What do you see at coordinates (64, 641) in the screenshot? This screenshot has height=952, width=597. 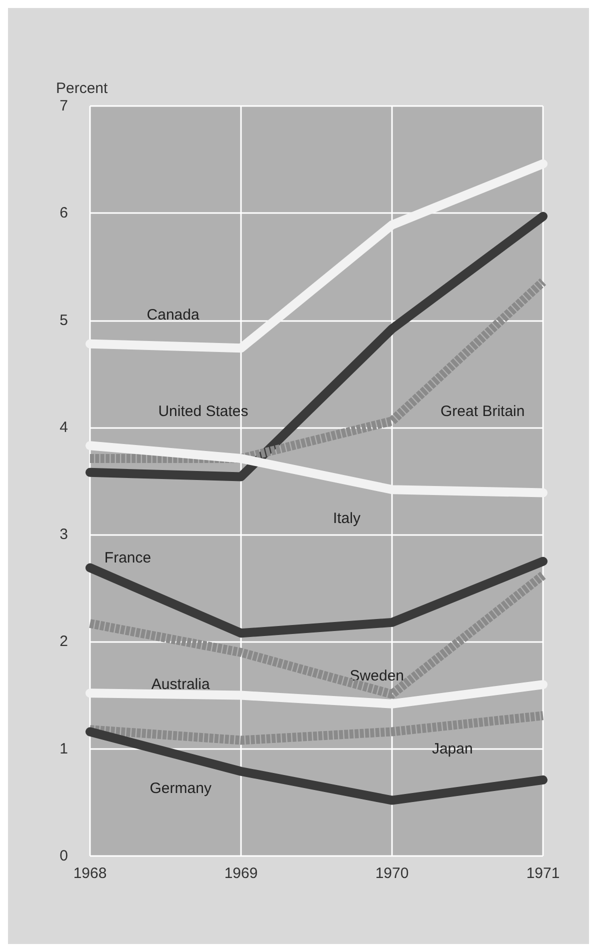 I see `y-tick-label: 2` at bounding box center [64, 641].